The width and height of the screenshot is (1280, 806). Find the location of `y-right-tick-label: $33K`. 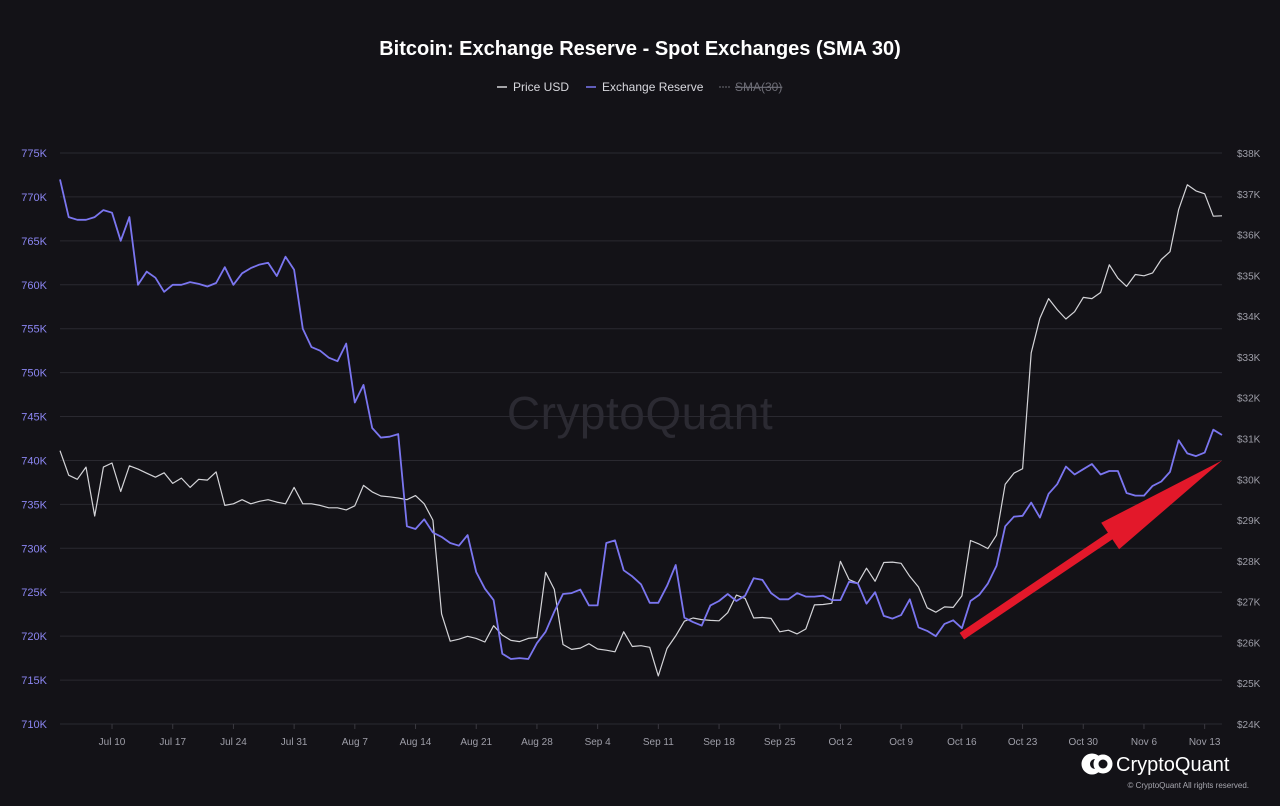

y-right-tick-label: $33K is located at coordinates (1249, 358).